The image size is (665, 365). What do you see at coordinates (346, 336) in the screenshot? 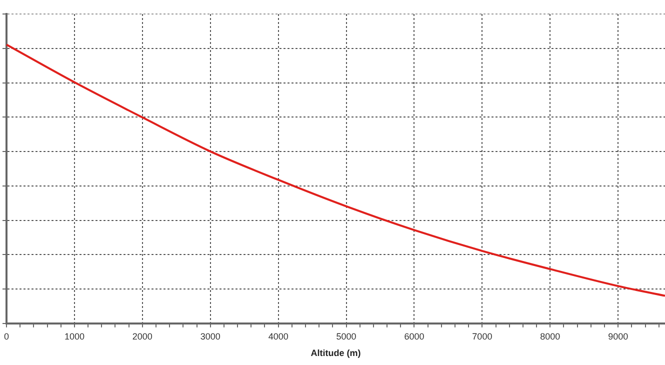
I see `x-tick-label: 5000` at bounding box center [346, 336].